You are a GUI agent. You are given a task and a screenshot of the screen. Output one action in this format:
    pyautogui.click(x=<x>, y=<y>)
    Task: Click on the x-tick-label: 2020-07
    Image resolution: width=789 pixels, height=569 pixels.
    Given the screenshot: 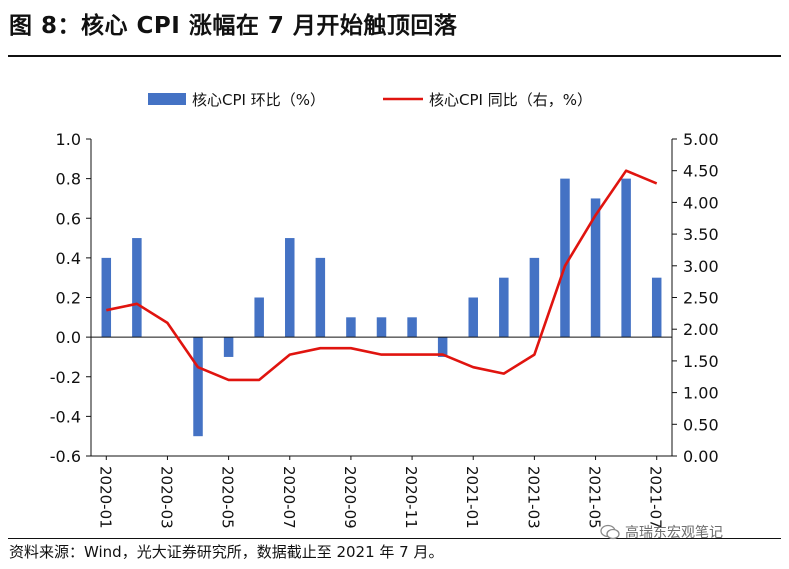 What is the action you would take?
    pyautogui.click(x=289, y=497)
    